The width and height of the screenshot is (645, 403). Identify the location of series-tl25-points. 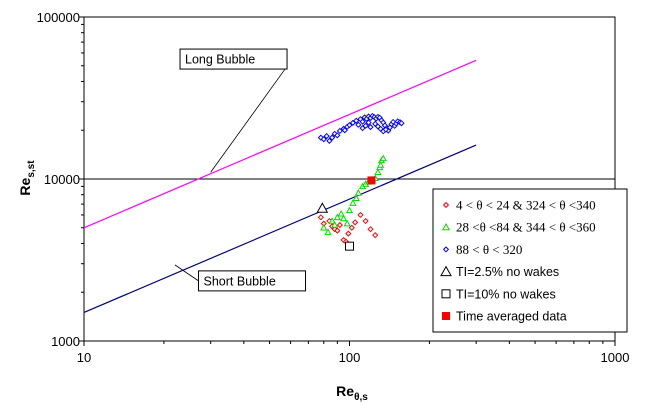
(322, 207).